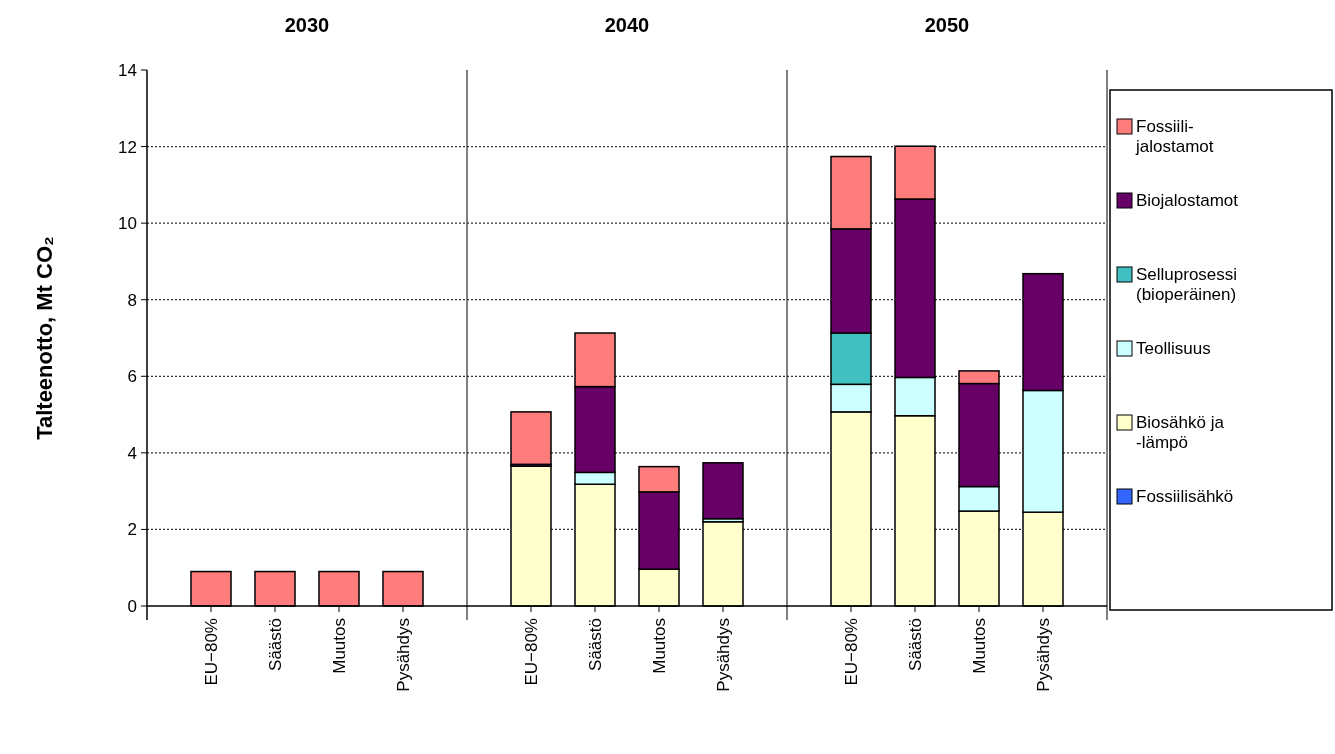 The height and width of the screenshot is (754, 1335). What do you see at coordinates (127, 147) in the screenshot?
I see `y-tick-label: 12` at bounding box center [127, 147].